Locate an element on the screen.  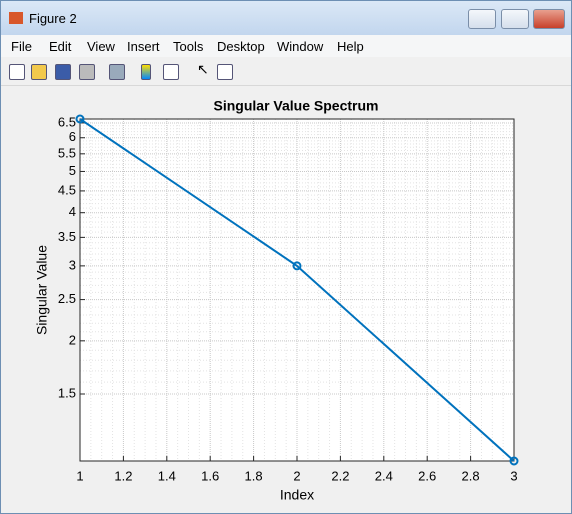
x-tick-label: 3 is located at coordinates (513, 475).